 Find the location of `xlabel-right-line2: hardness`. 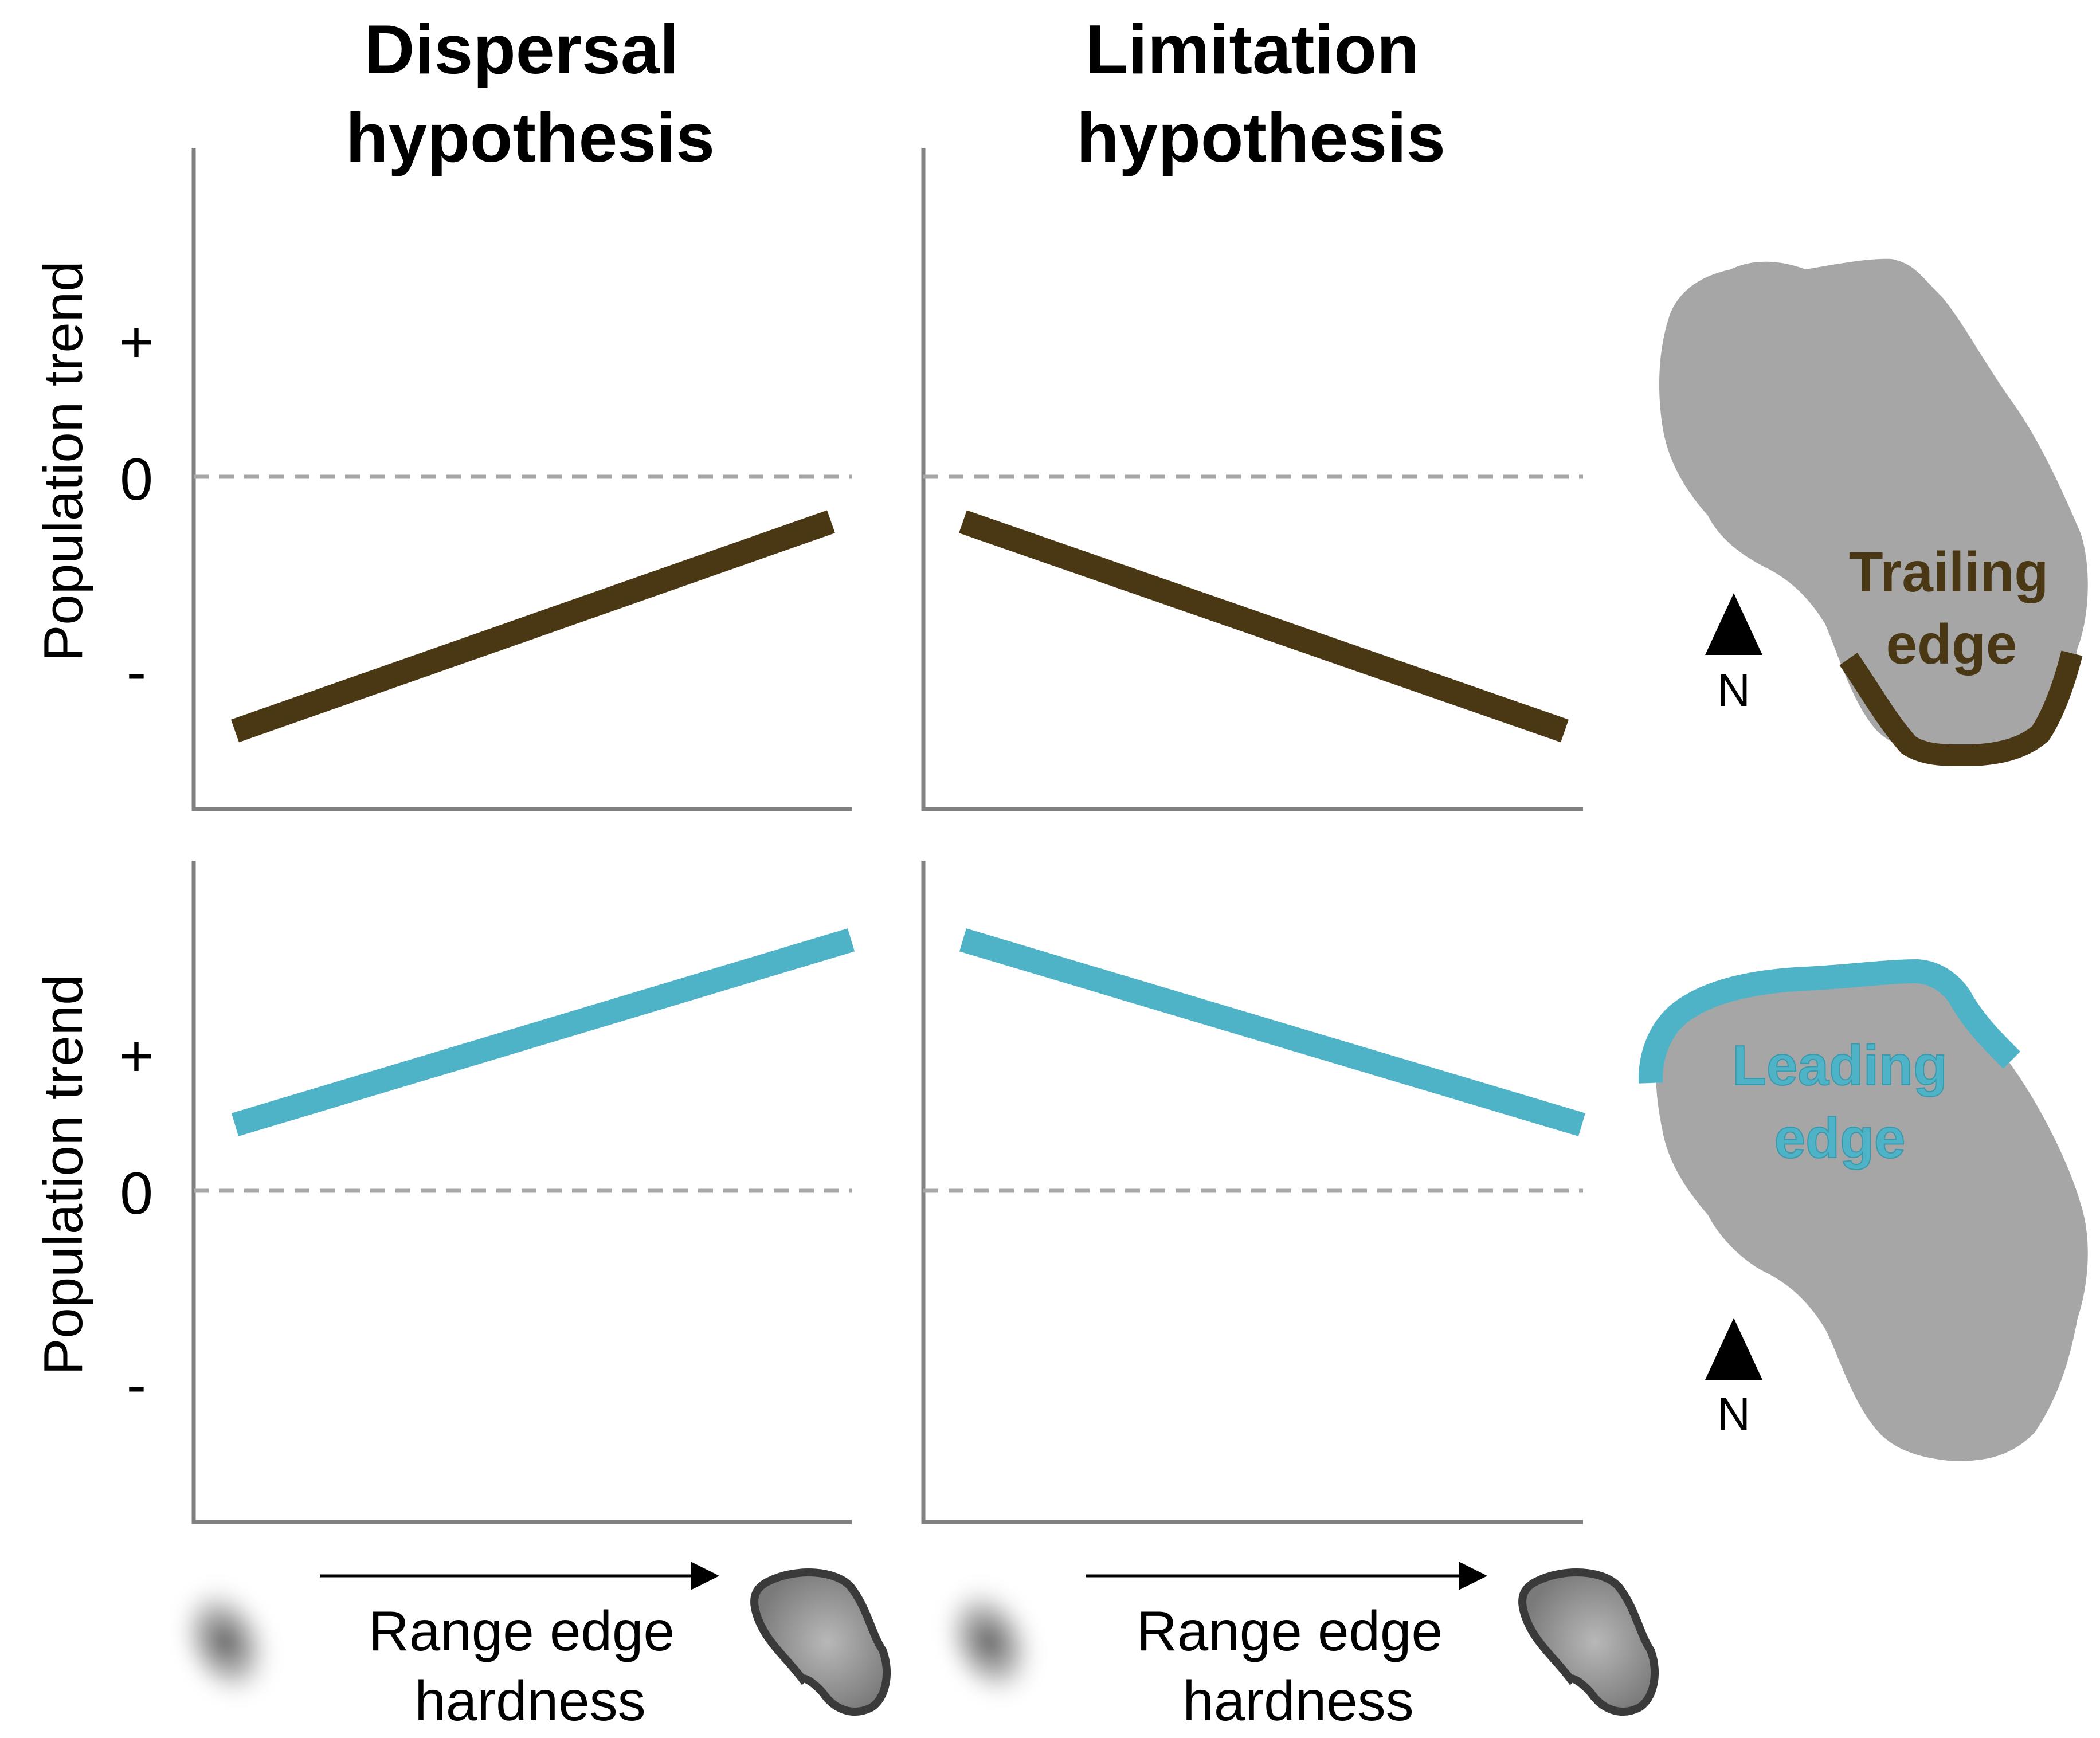

xlabel-right-line2: hardness is located at coordinates (1297, 1701).